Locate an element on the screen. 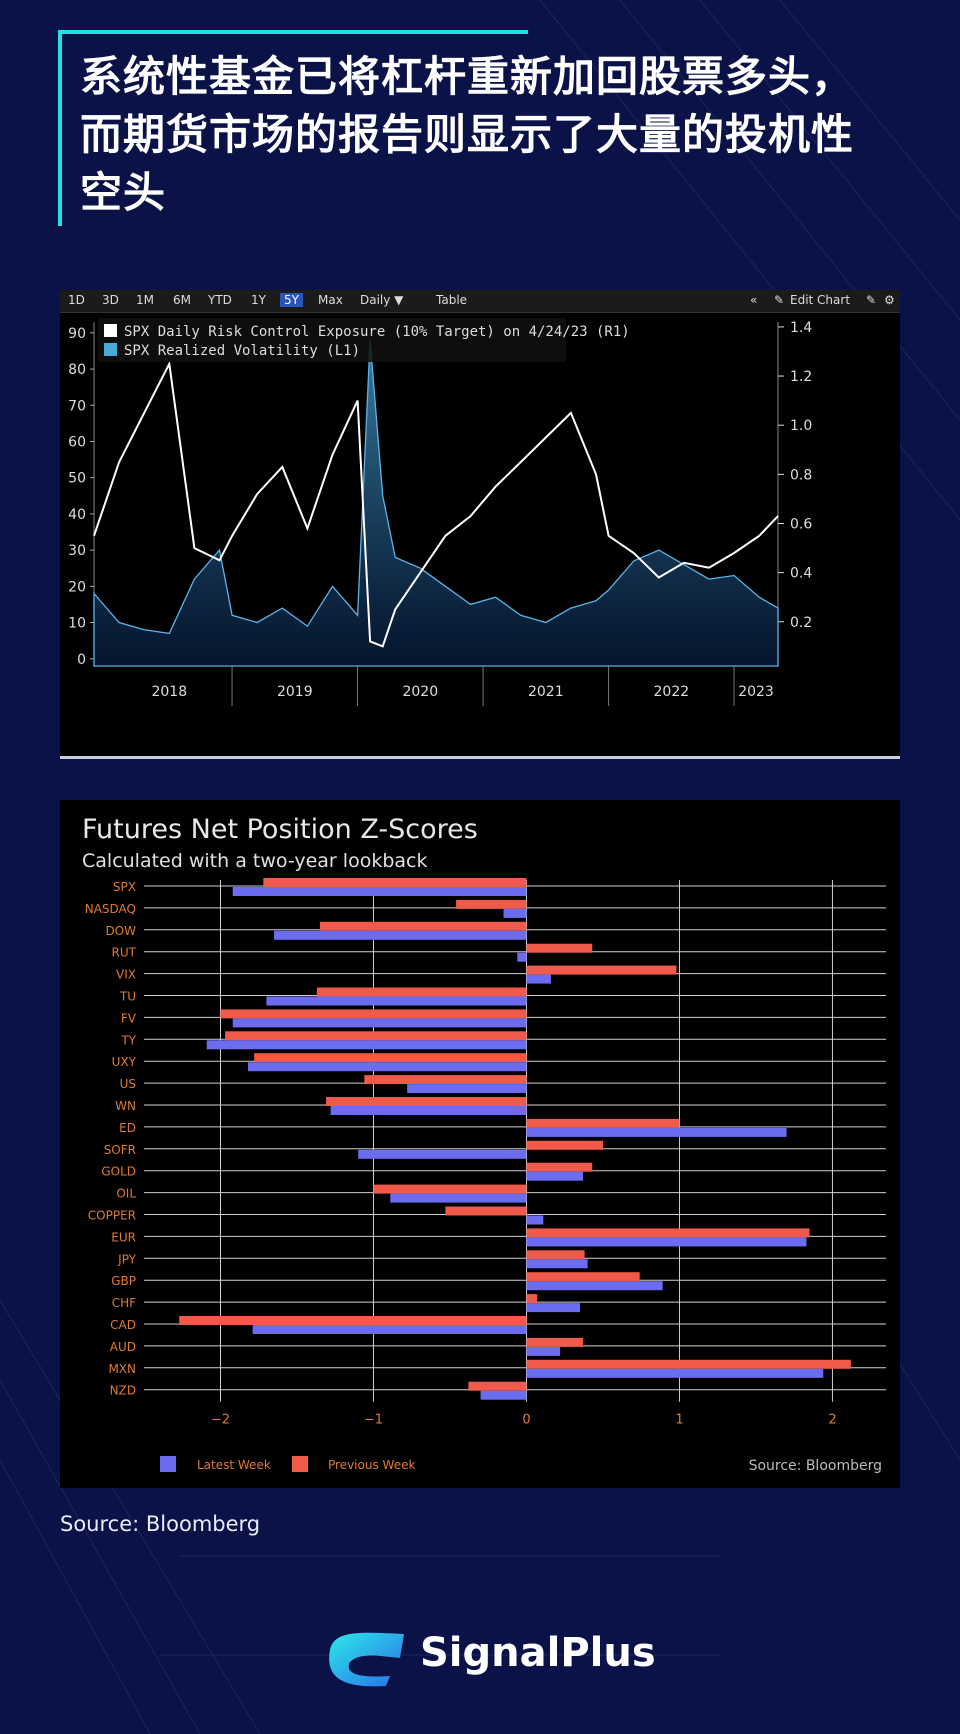  y-right-tick-label: 1.2 is located at coordinates (801, 377).